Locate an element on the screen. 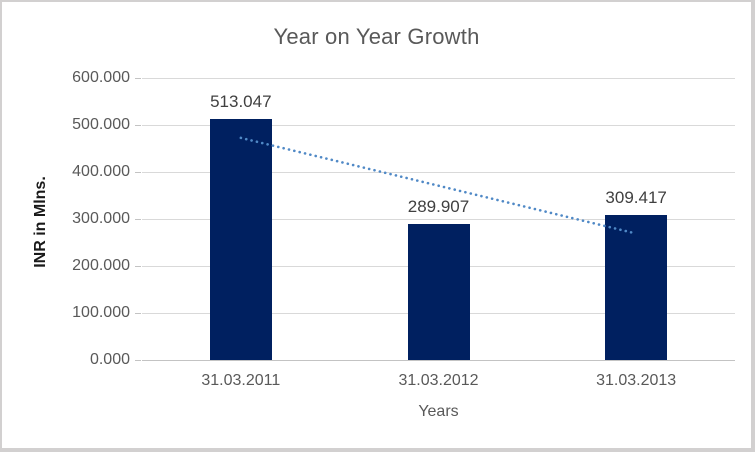  x-tick-label: 31.03.2011 is located at coordinates (241, 380).